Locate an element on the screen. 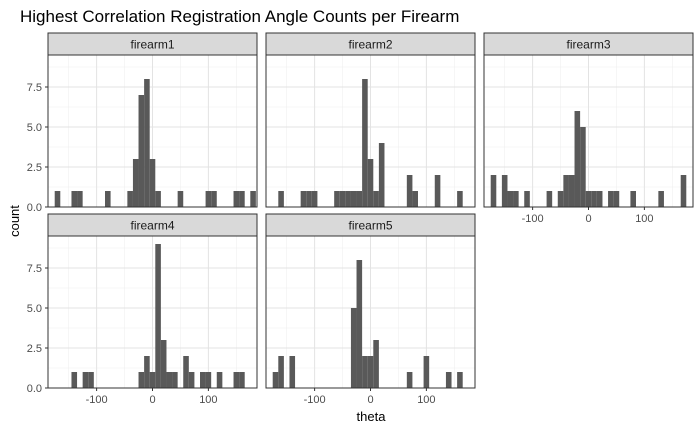 The image size is (700, 432). facet-strip-label: firearm1 is located at coordinates (152, 45).